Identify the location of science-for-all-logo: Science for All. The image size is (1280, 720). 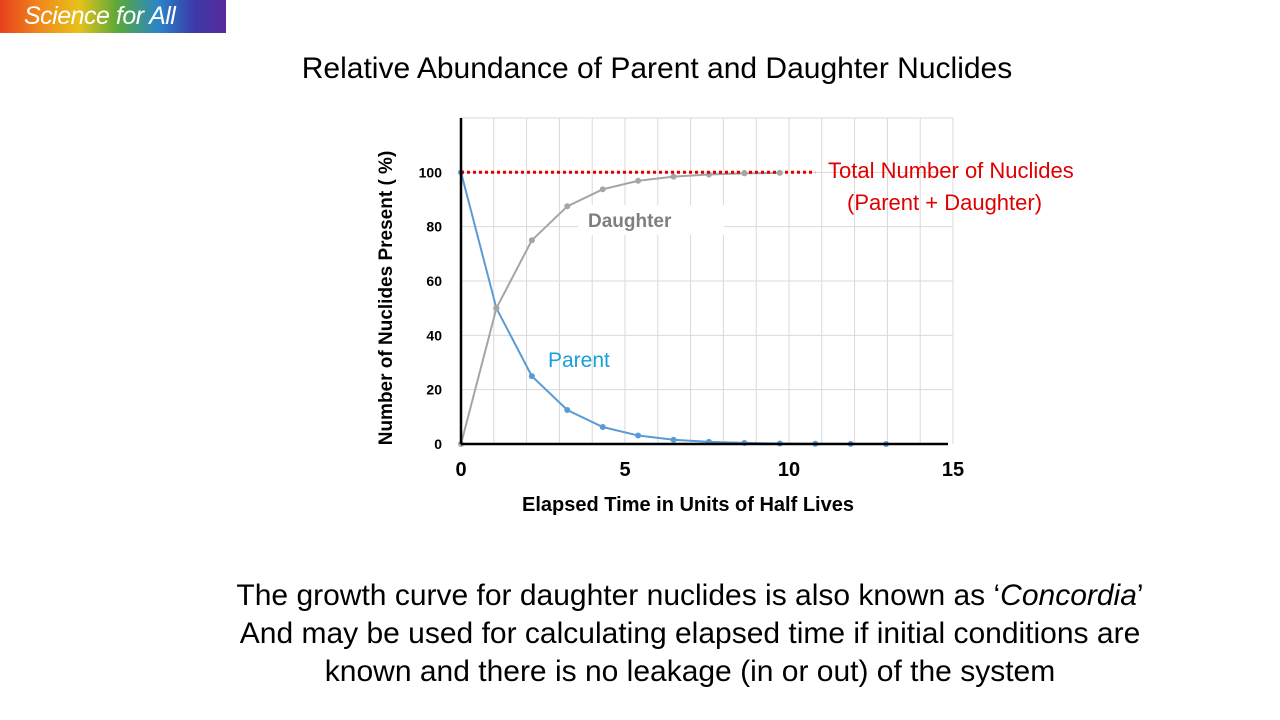
(113, 16).